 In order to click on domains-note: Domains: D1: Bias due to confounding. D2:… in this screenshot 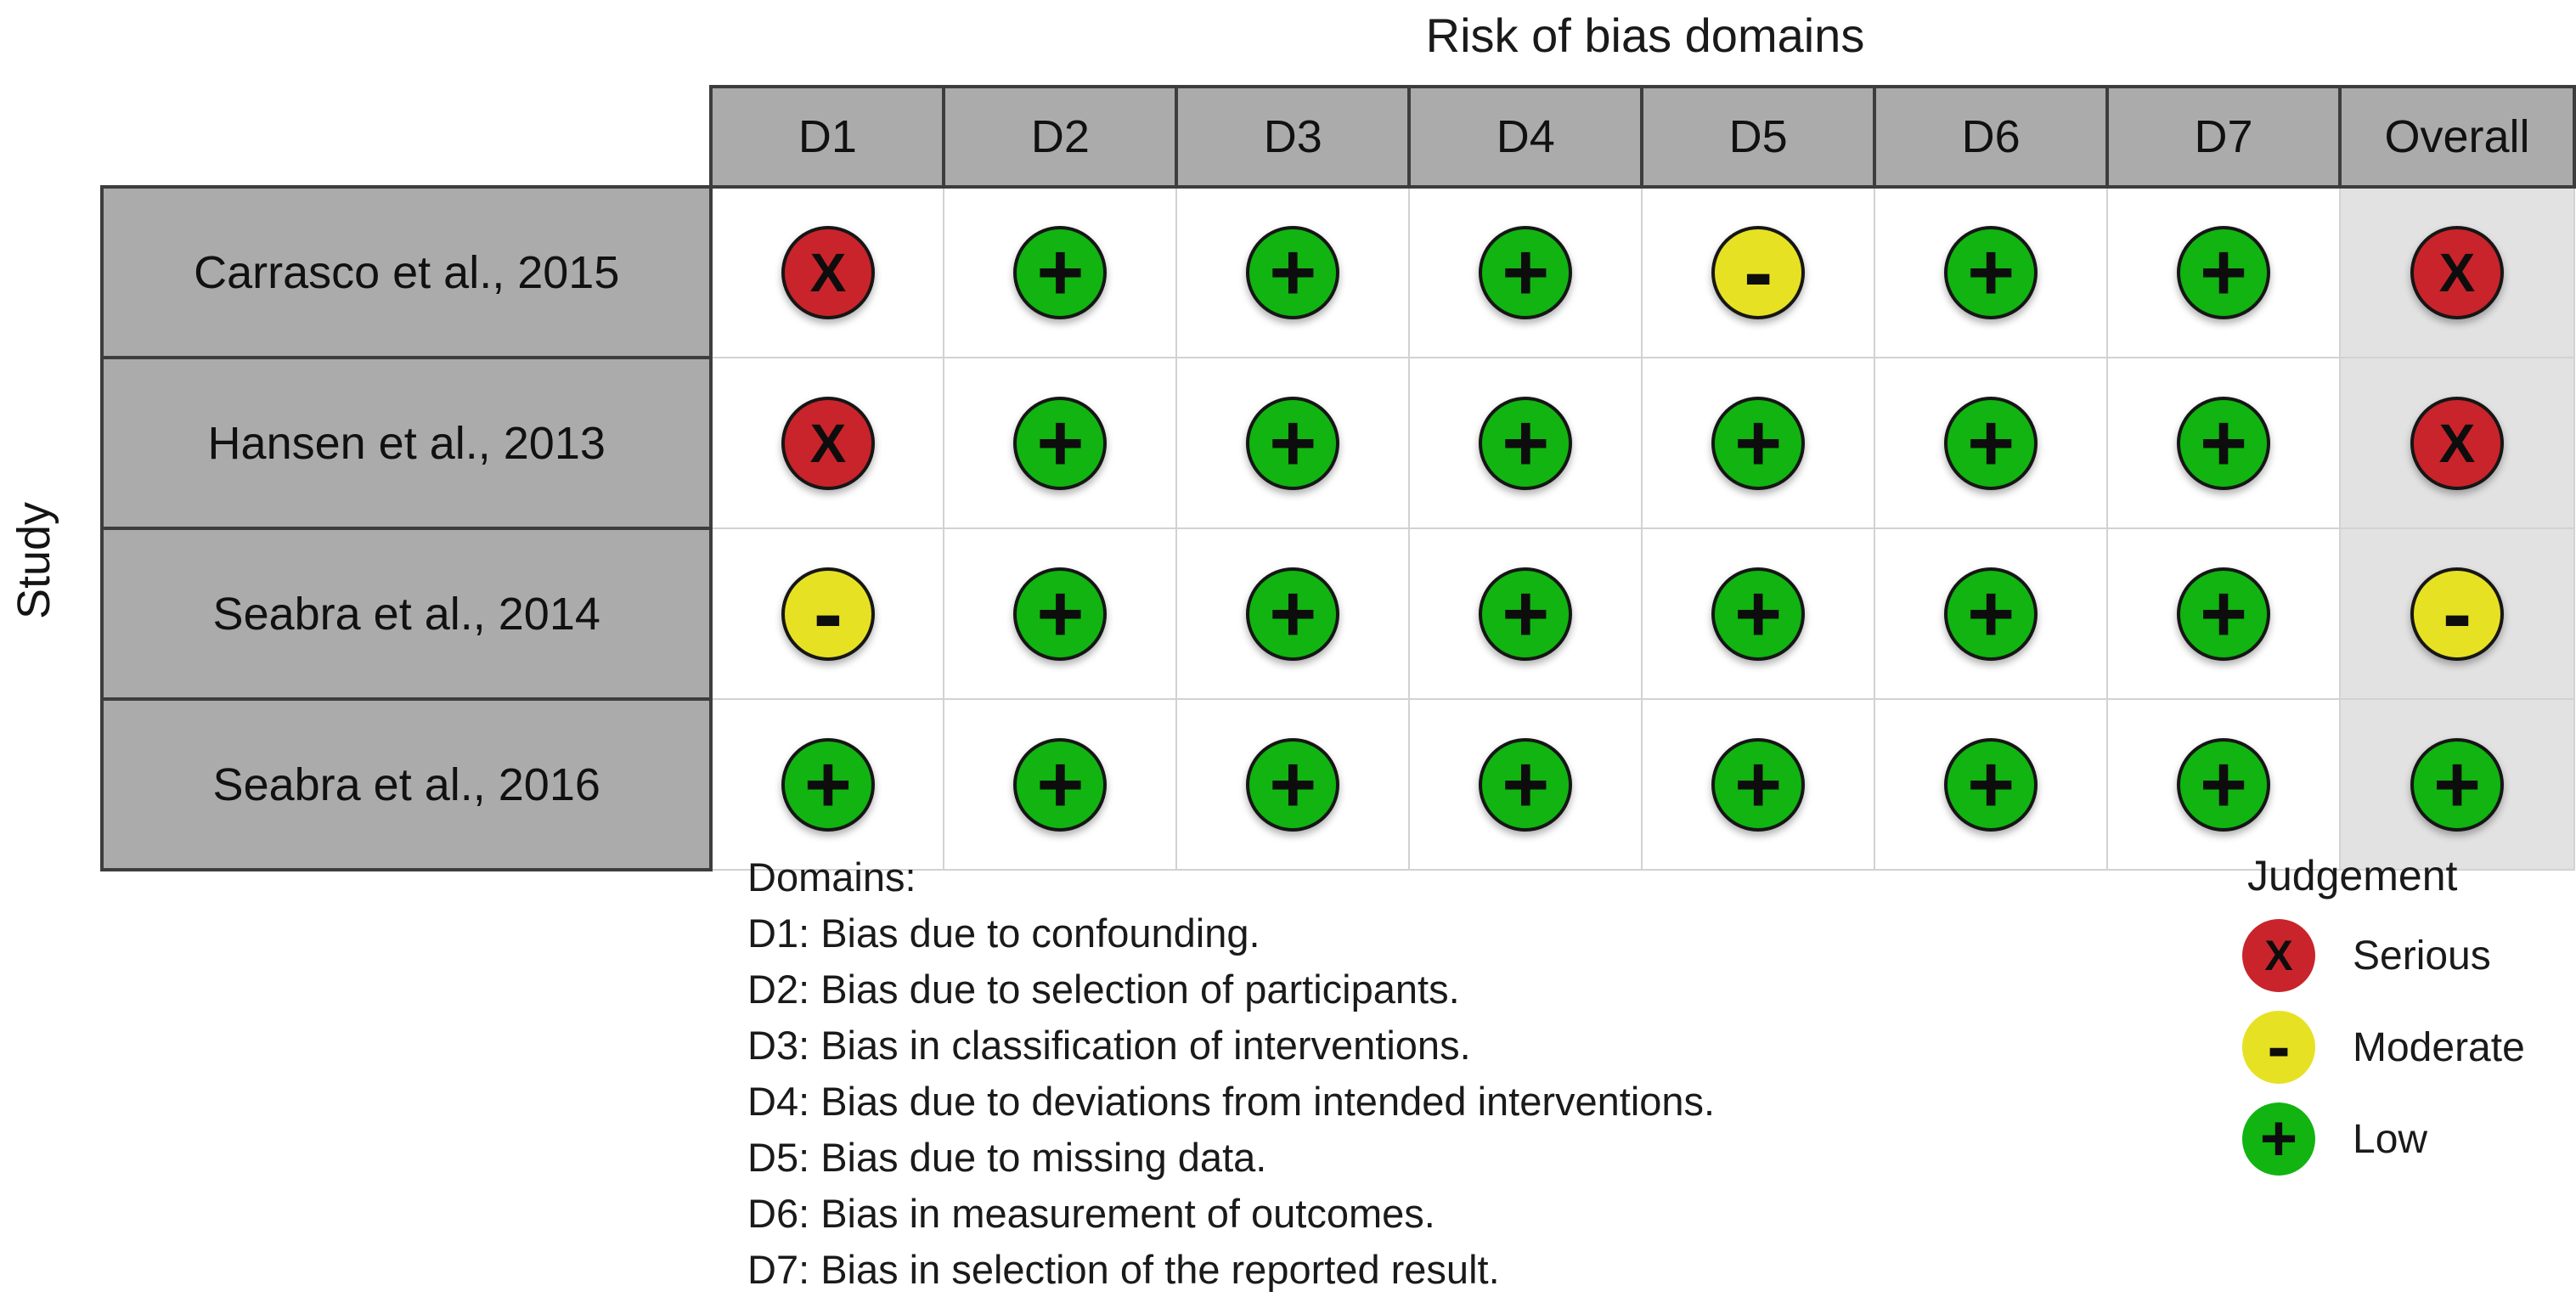, I will do `click(1231, 1073)`.